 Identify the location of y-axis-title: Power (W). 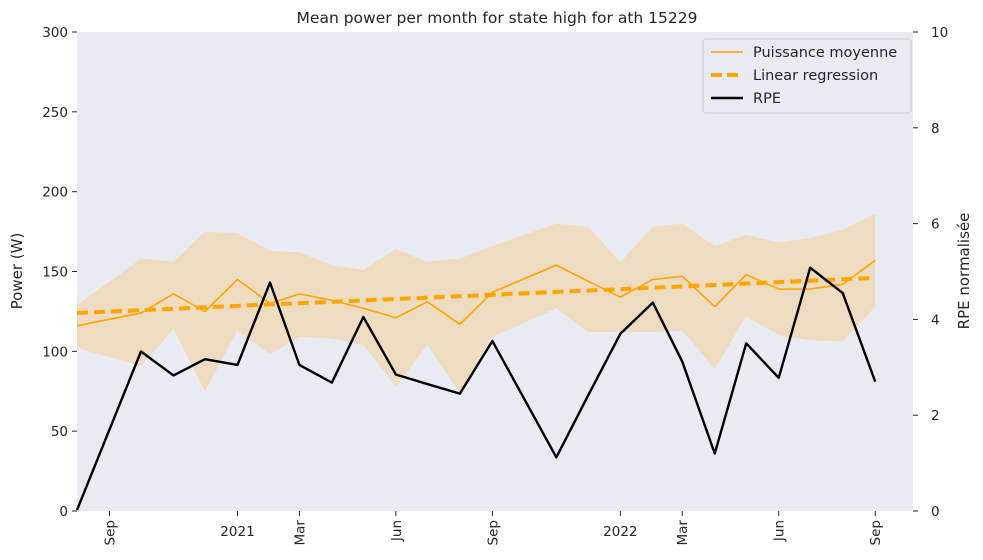
(17, 271).